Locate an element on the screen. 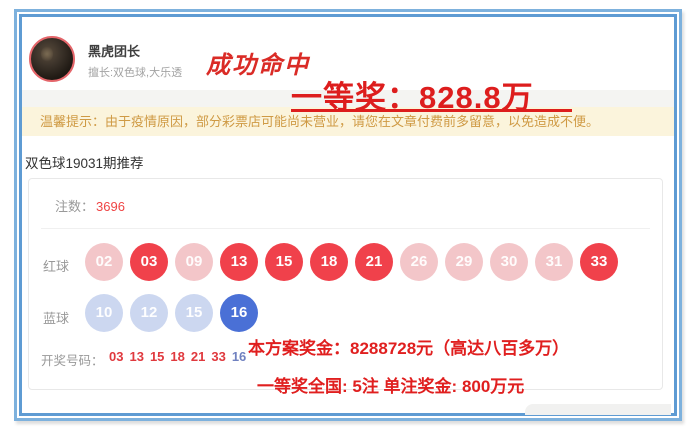 This screenshot has width=690, height=441. plan-prize-text: 本方案奖金：8288728元（高达八百多万） is located at coordinates (409, 348).